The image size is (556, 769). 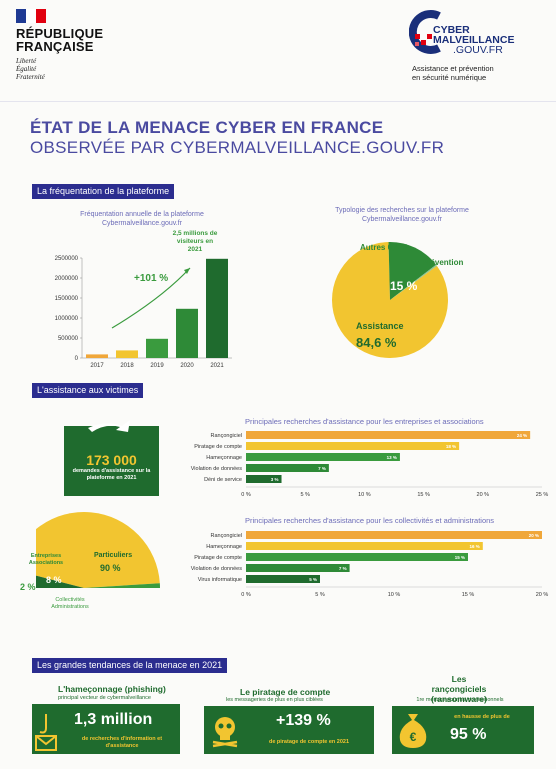 I want to click on money-bag-icon: €, so click(x=413, y=731).